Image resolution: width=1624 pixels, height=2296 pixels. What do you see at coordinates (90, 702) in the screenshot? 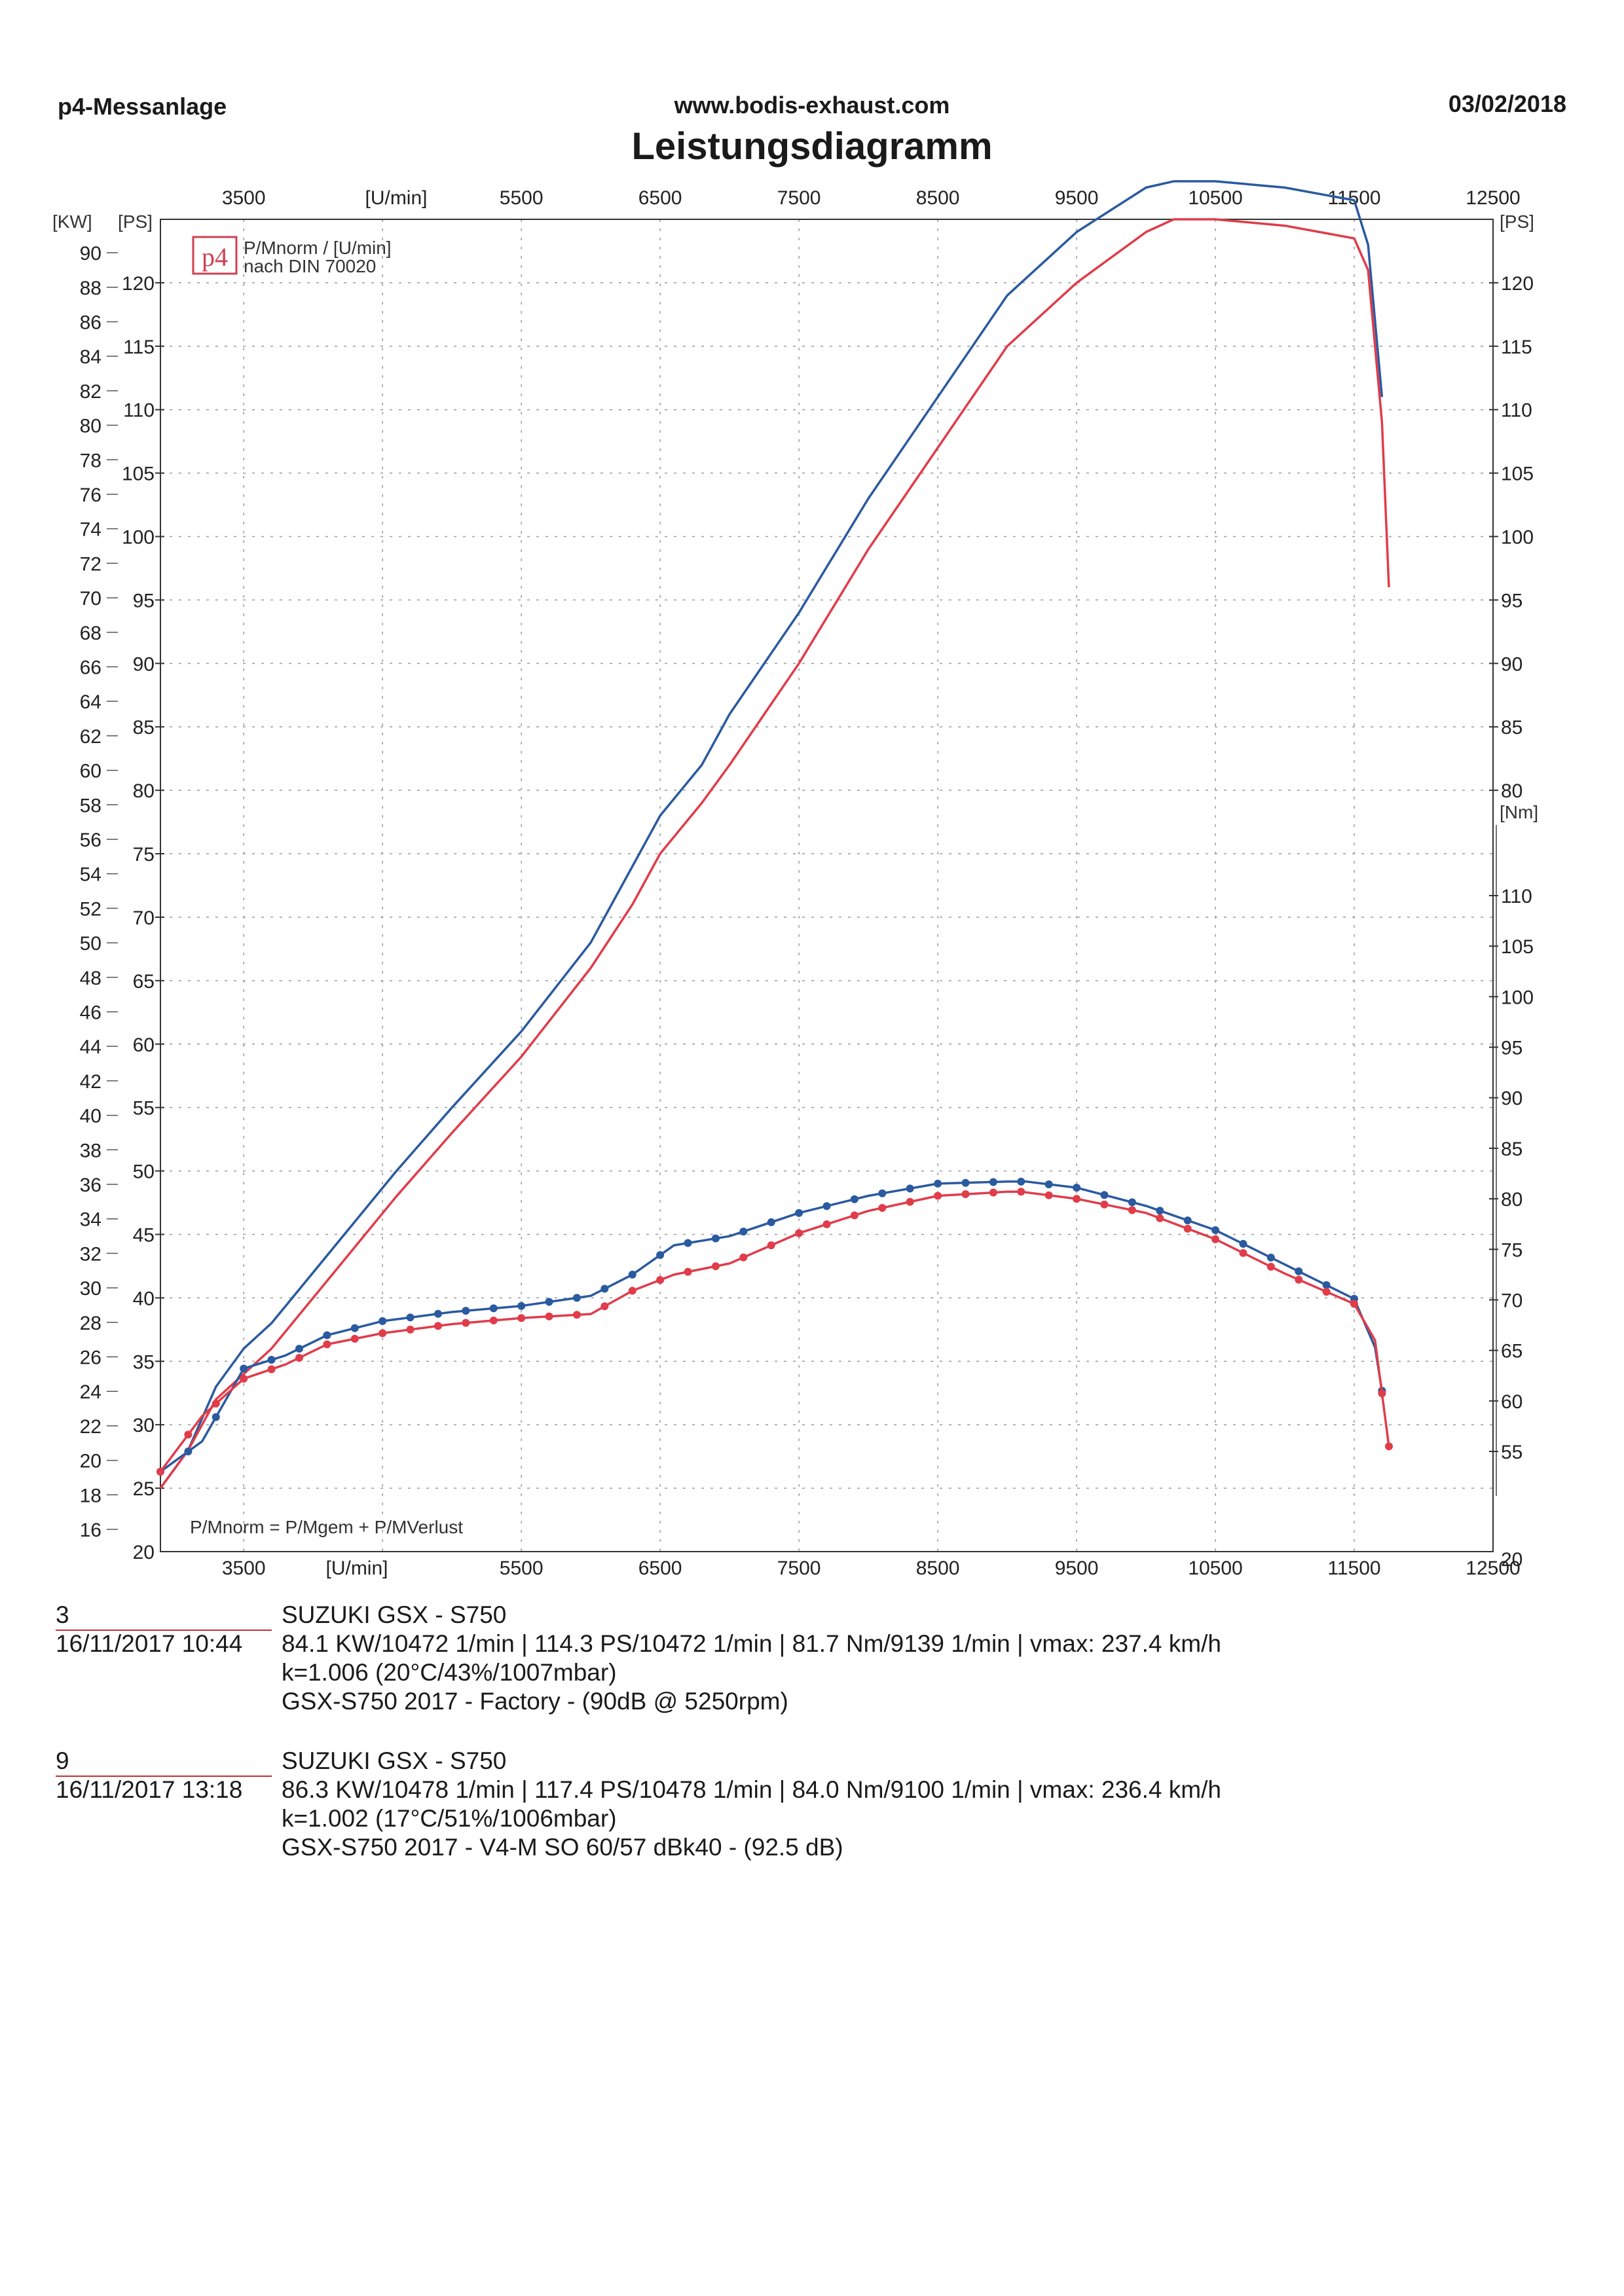
I see `y-kw-tick: 64` at bounding box center [90, 702].